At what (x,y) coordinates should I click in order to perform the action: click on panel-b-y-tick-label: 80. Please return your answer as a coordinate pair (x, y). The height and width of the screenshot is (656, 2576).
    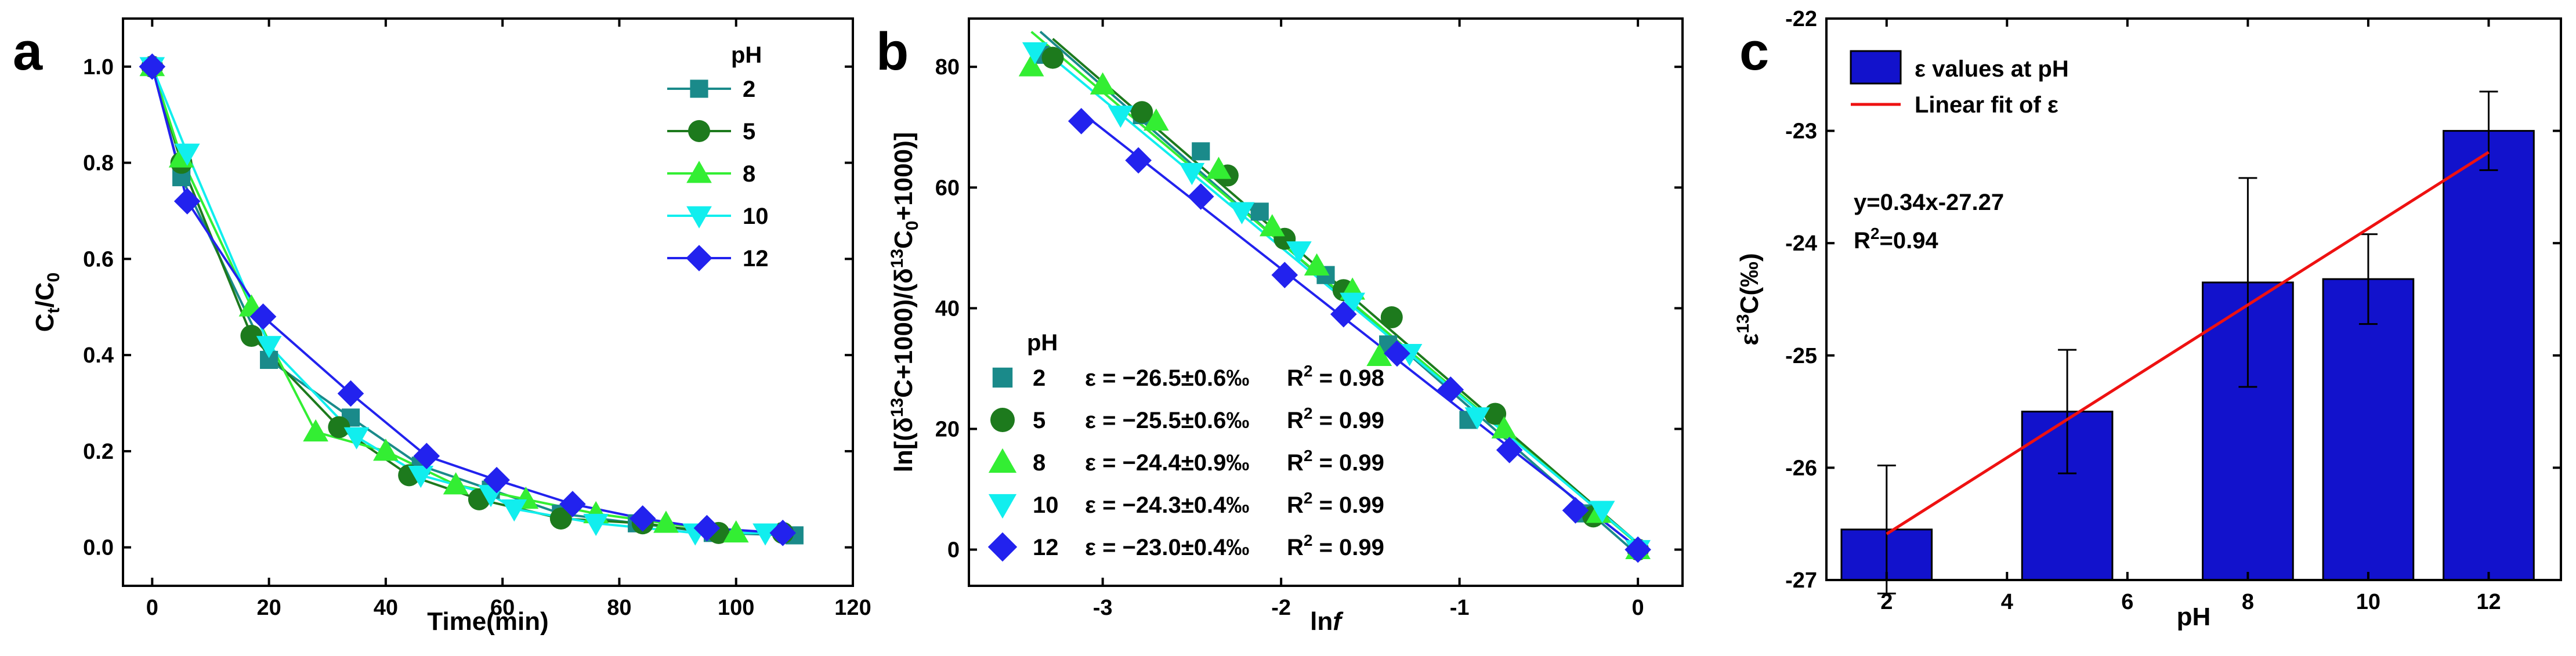
    Looking at the image, I should click on (947, 67).